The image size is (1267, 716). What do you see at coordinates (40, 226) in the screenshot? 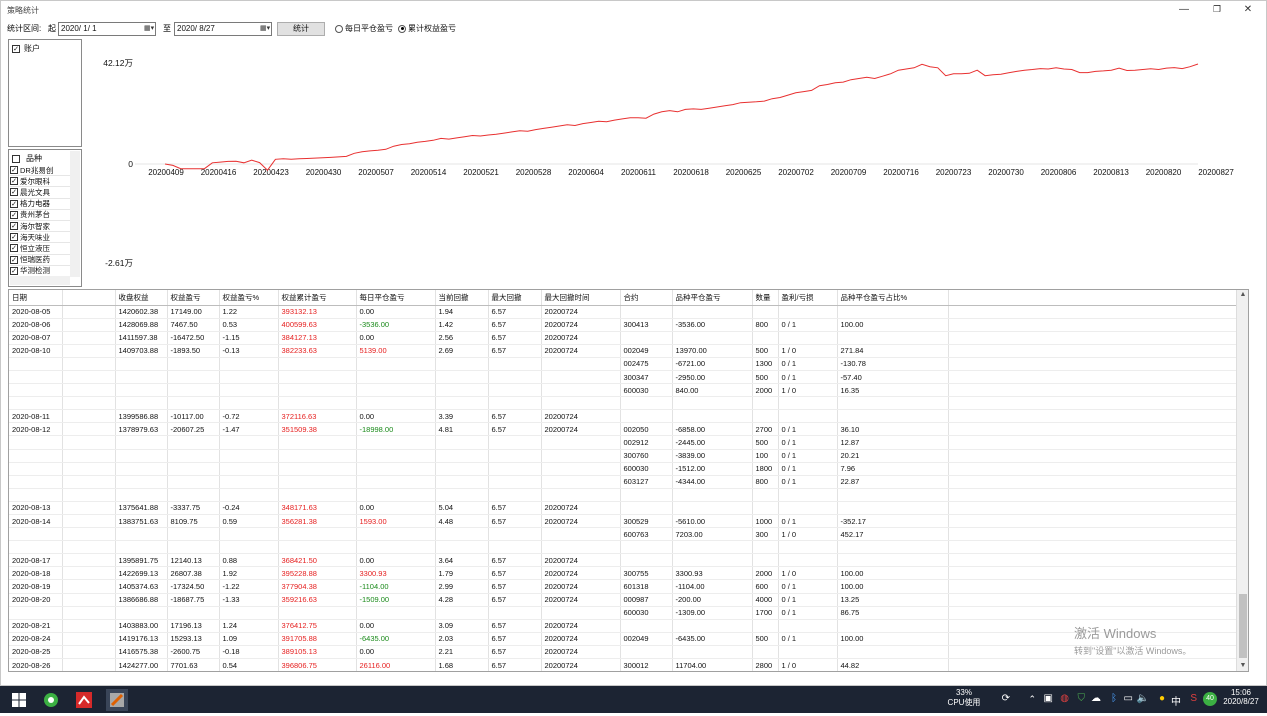
I see `product-item: ✓海尔智家` at bounding box center [40, 226].